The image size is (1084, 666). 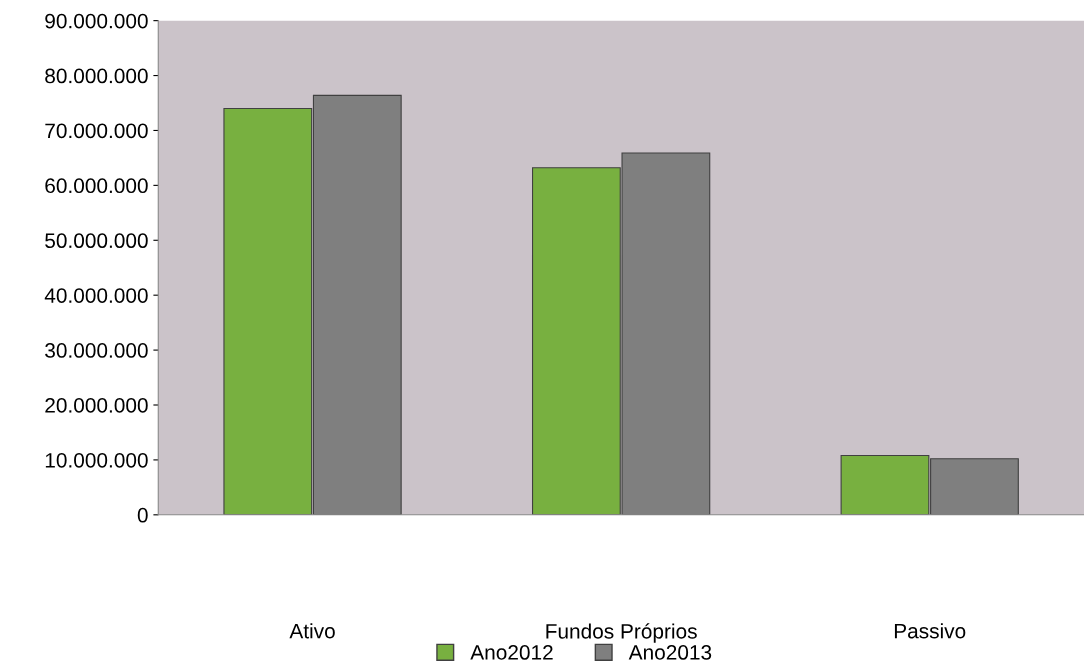 What do you see at coordinates (96, 131) in the screenshot?
I see `y-tick-label: 70.000.000` at bounding box center [96, 131].